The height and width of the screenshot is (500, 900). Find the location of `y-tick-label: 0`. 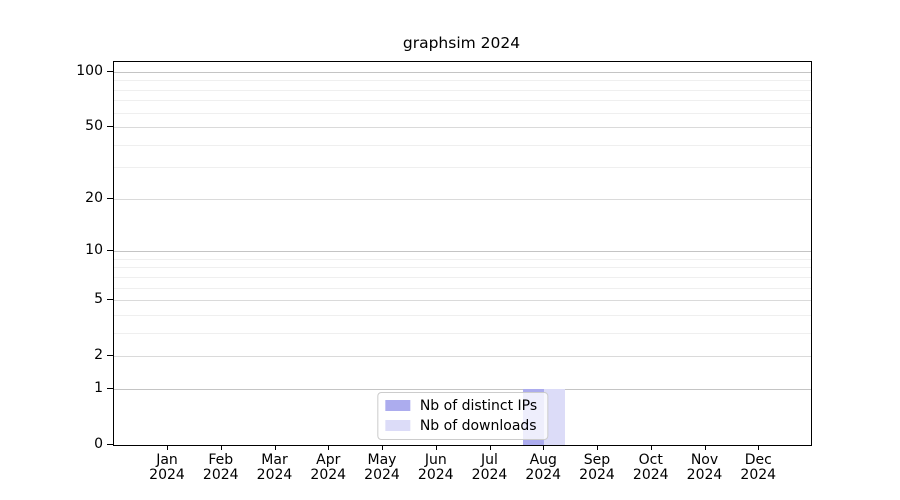

y-tick-label: 0 is located at coordinates (98, 444).